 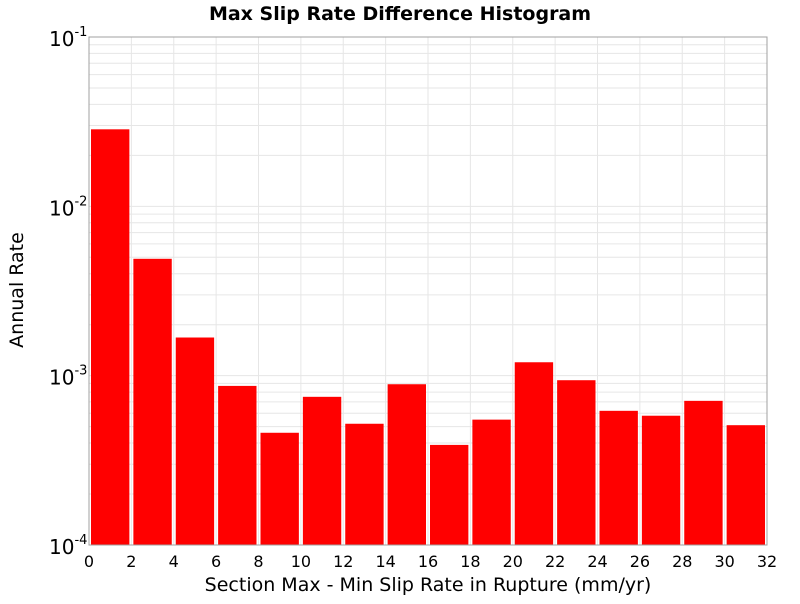 What do you see at coordinates (68, 38) in the screenshot?
I see `y-tick-label: 10⁻¹` at bounding box center [68, 38].